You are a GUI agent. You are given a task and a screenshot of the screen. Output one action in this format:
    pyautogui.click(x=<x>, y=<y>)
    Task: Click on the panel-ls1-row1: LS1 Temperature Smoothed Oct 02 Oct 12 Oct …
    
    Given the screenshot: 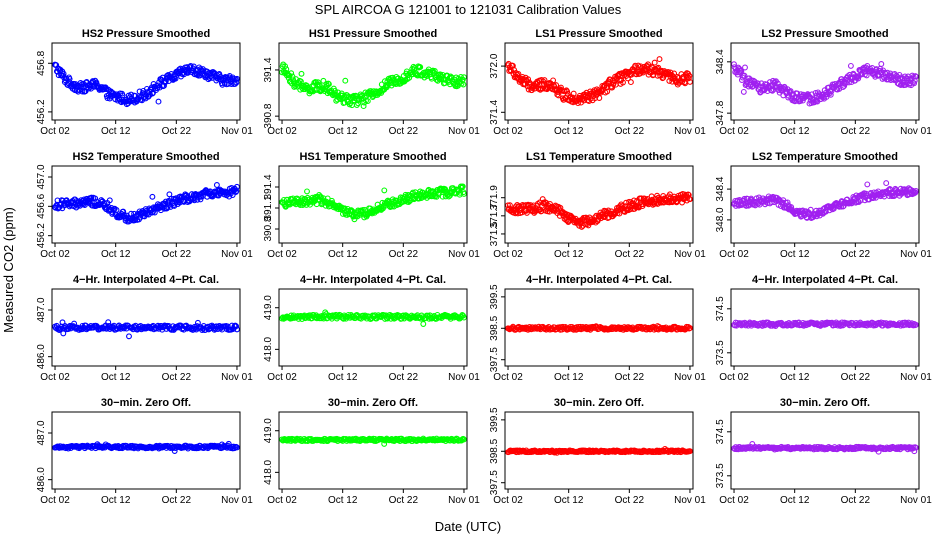 What is the action you would take?
    pyautogui.click(x=597, y=205)
    